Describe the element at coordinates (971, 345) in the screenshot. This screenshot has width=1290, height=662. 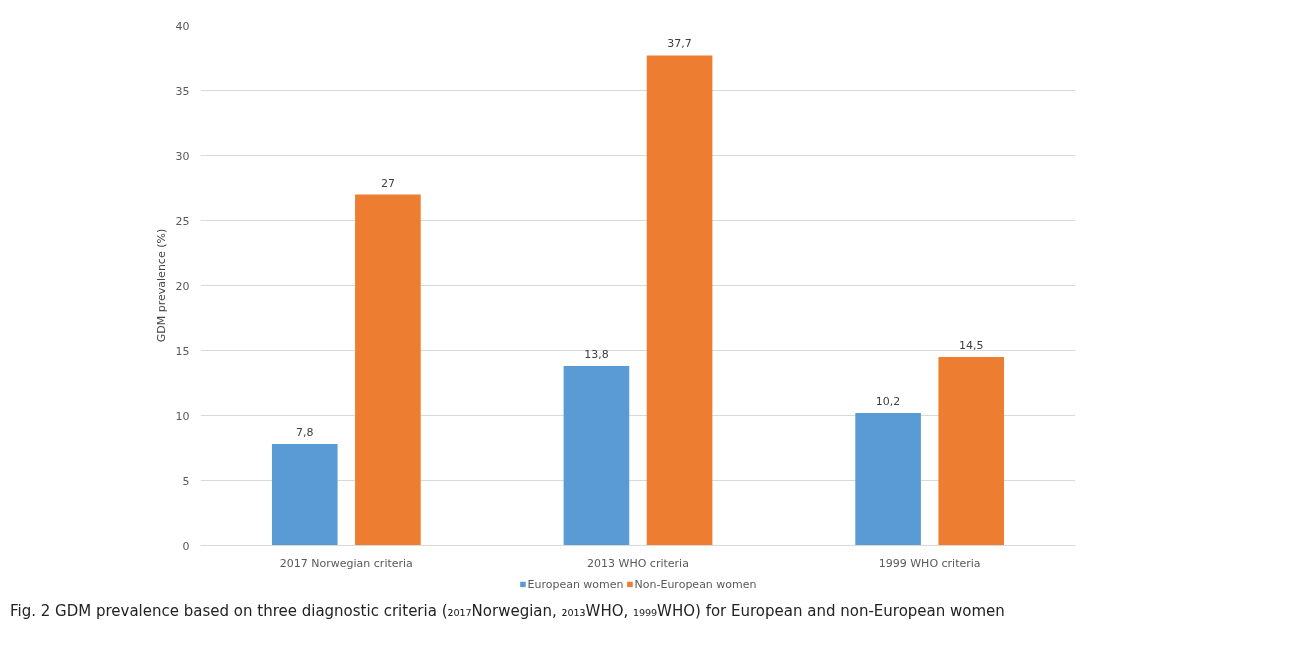
I see `data-label: 14,5` at that location.